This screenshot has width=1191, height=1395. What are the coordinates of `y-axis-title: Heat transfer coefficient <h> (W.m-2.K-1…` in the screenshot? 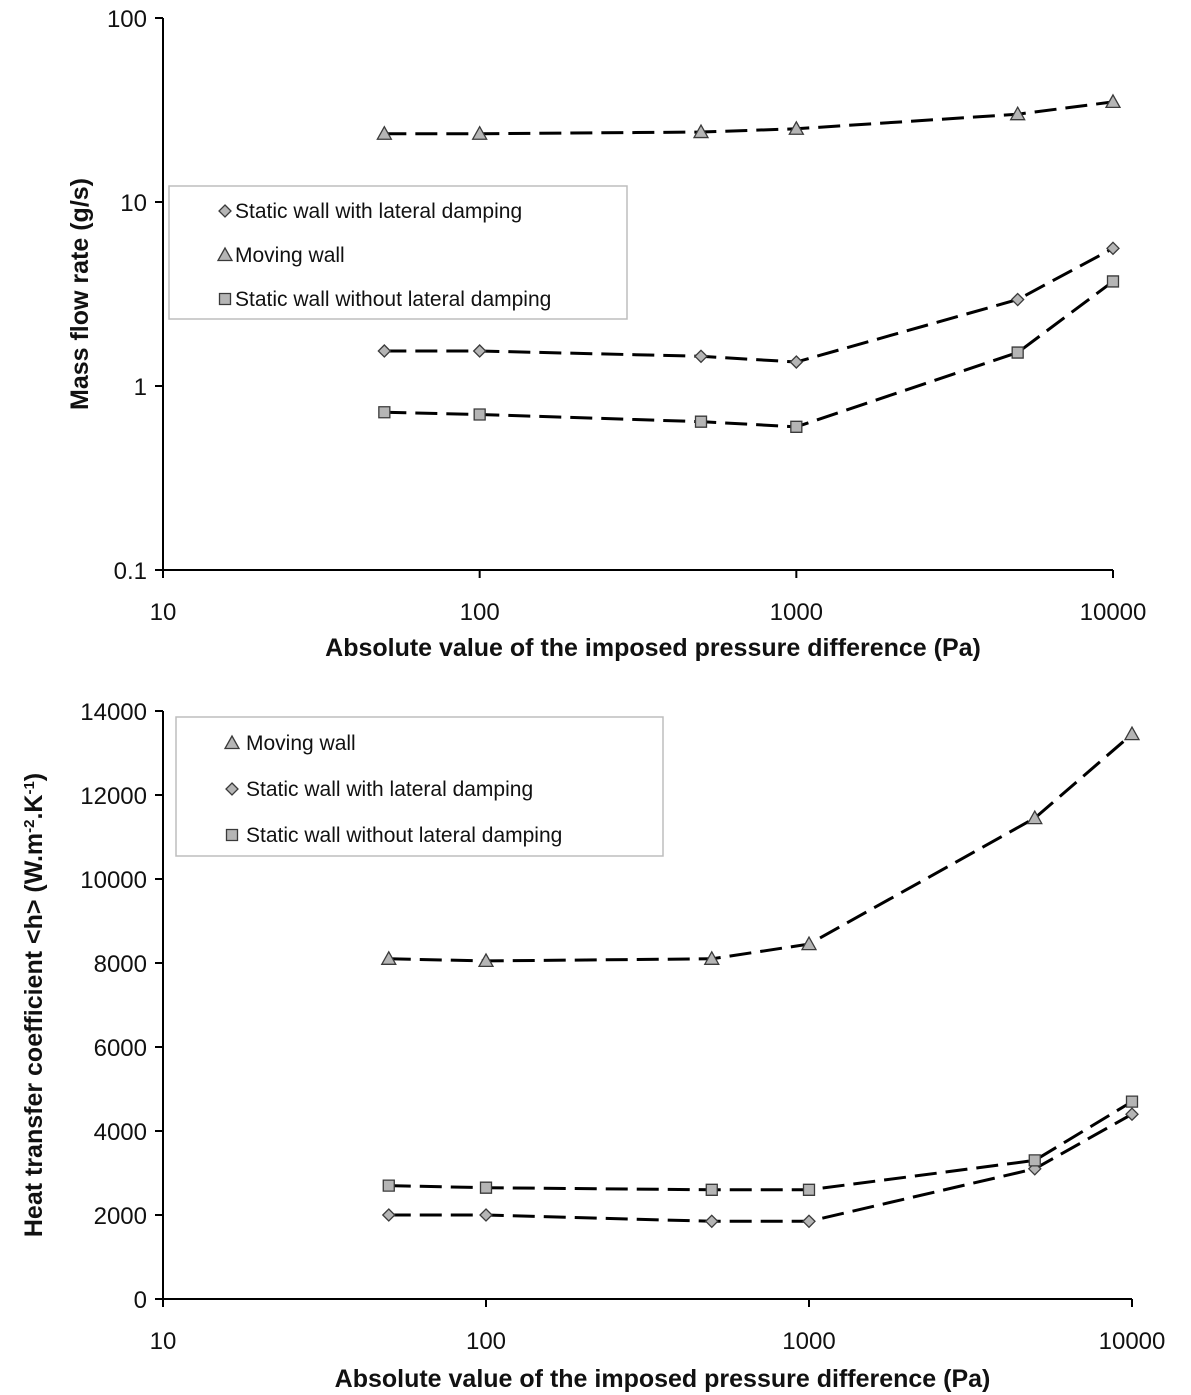 It's located at (34, 1005).